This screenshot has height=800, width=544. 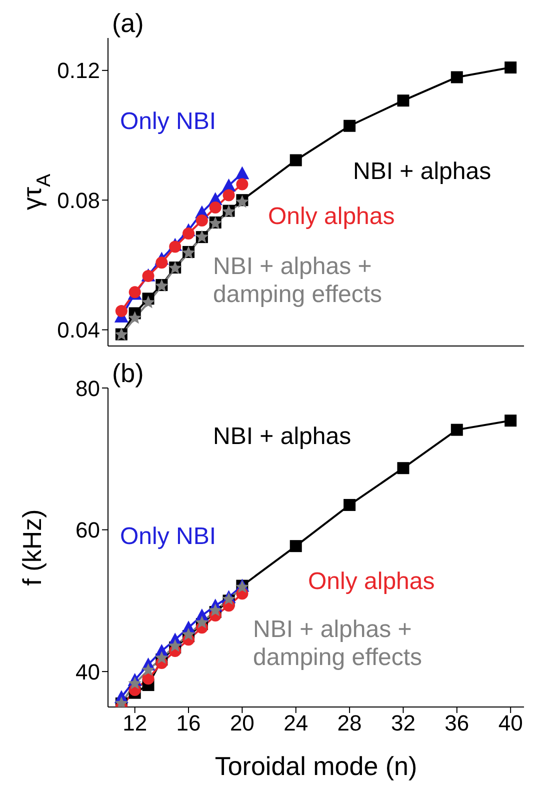 I want to click on x-tick-label: 40, so click(x=510, y=723).